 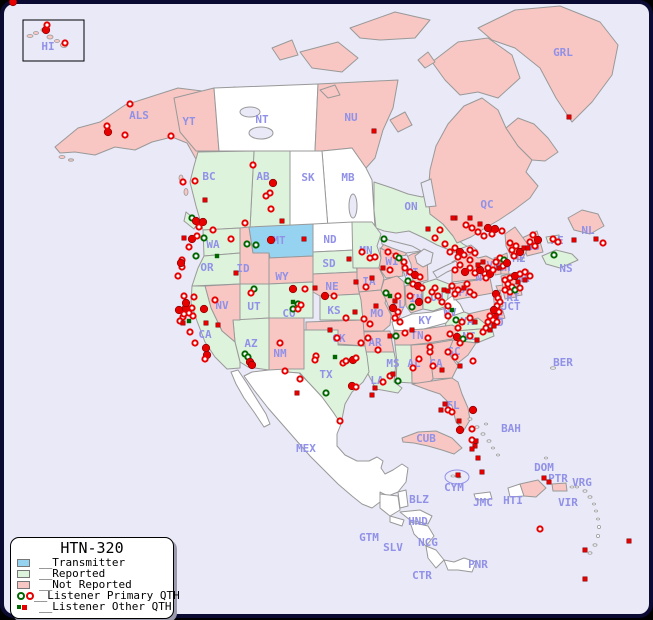 What do you see at coordinates (330, 239) in the screenshot?
I see `region-label-nd: ND` at bounding box center [330, 239].